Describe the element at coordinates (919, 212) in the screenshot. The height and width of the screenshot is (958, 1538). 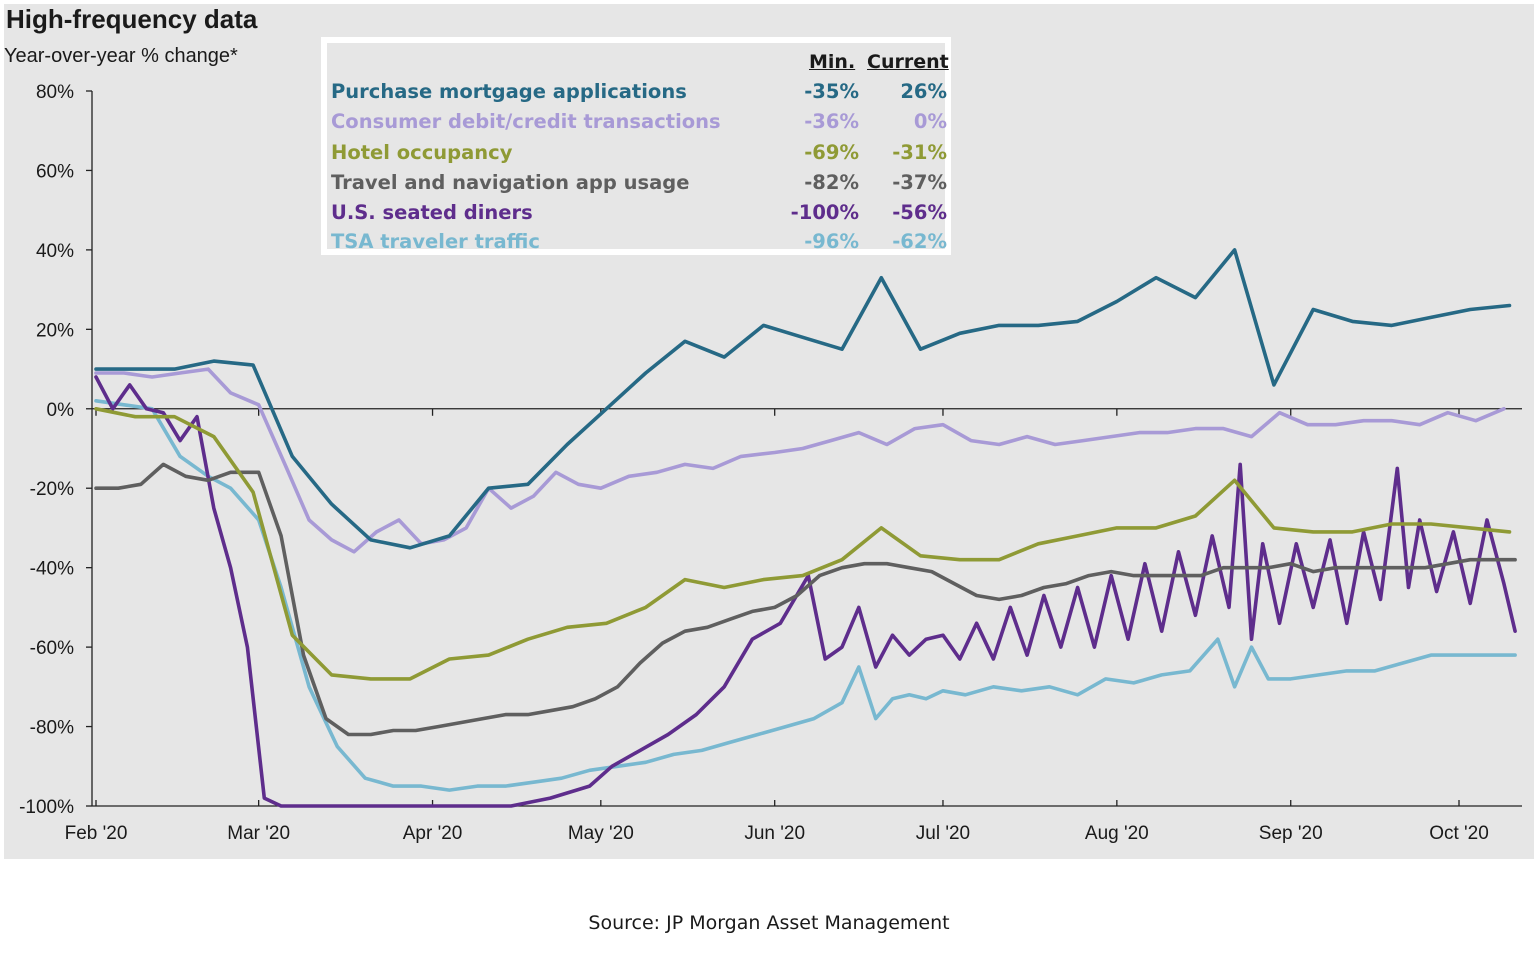
I see `legend-current-value: -56%` at that location.